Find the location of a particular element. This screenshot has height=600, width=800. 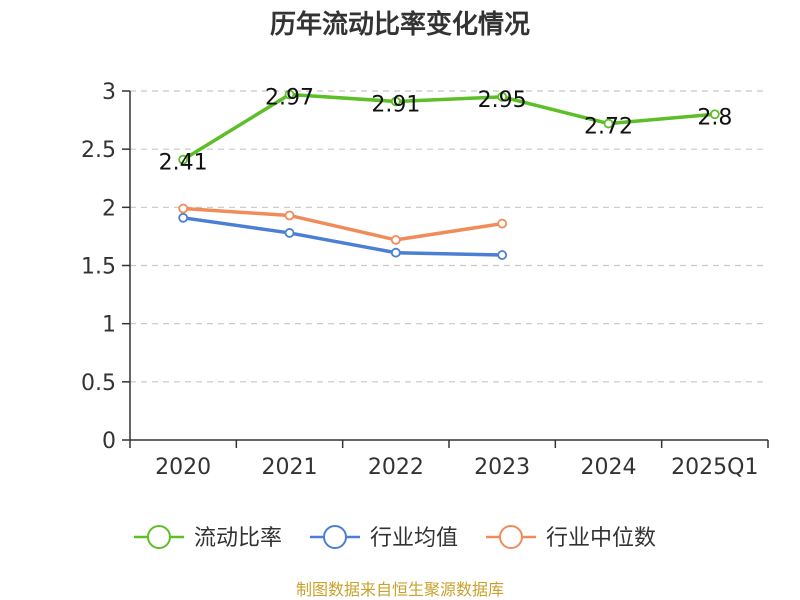

data-label: 2.8 is located at coordinates (714, 117).